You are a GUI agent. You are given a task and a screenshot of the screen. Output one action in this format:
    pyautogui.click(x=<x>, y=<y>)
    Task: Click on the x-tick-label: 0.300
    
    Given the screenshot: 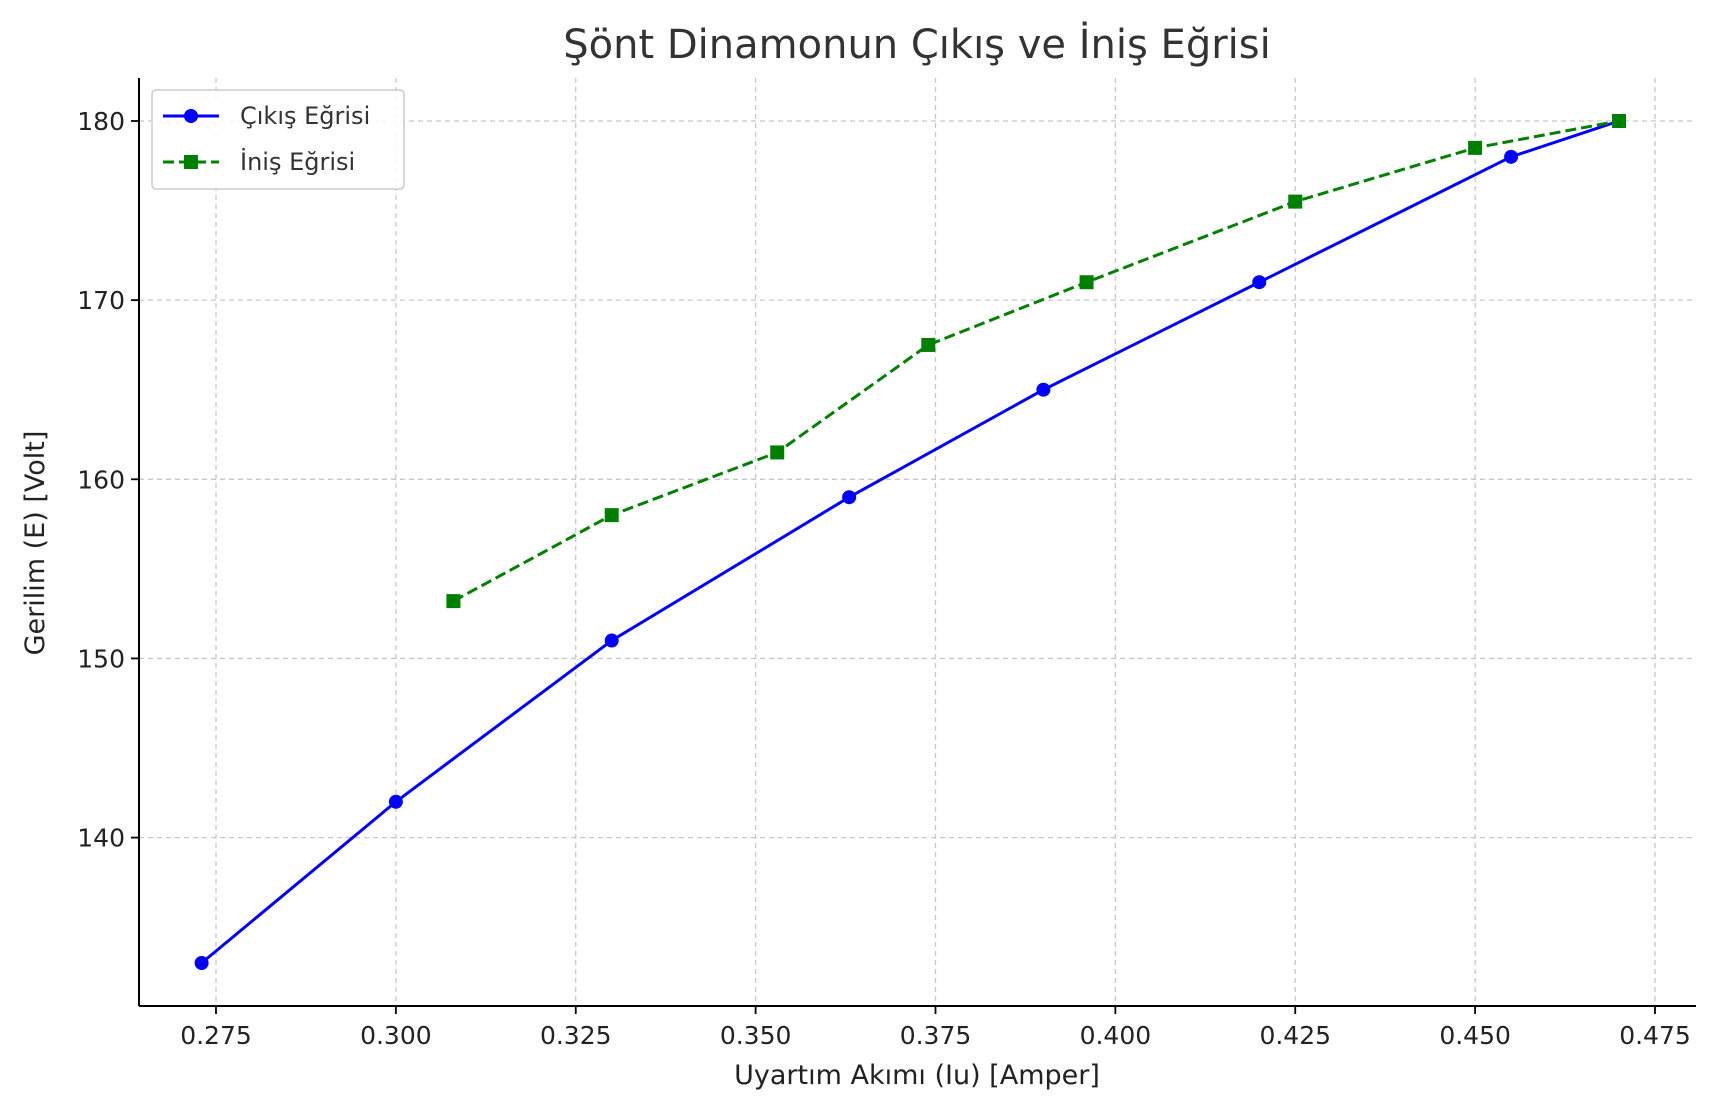 What is the action you would take?
    pyautogui.click(x=396, y=1035)
    